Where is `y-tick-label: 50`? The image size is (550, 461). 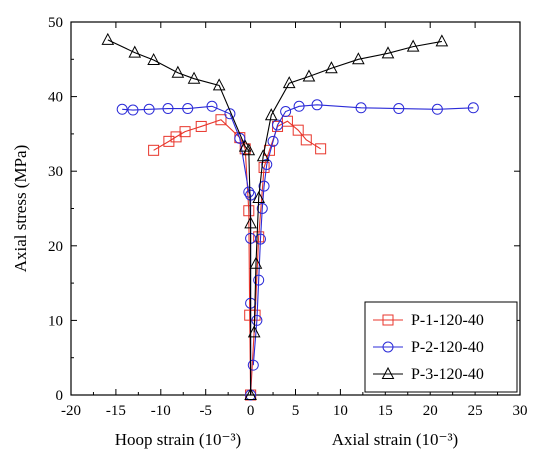 y-tick-label: 50 is located at coordinates (55, 23).